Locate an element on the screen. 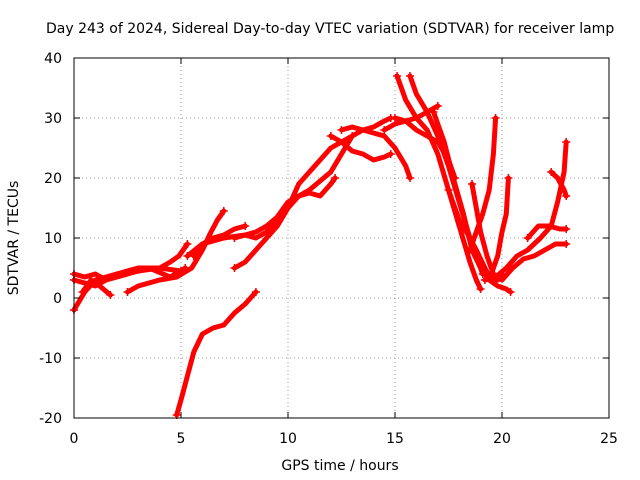 The image size is (640, 480). series-arc17 is located at coordinates (472, 202).